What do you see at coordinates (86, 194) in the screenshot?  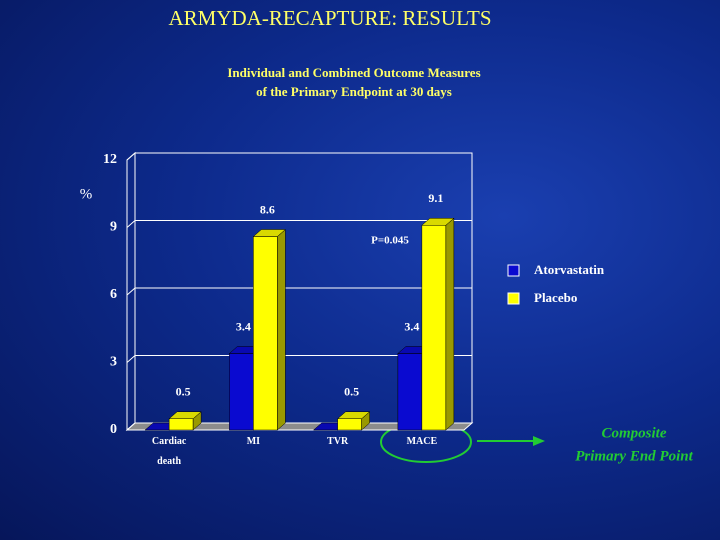 I see `y-axis-label: %` at bounding box center [86, 194].